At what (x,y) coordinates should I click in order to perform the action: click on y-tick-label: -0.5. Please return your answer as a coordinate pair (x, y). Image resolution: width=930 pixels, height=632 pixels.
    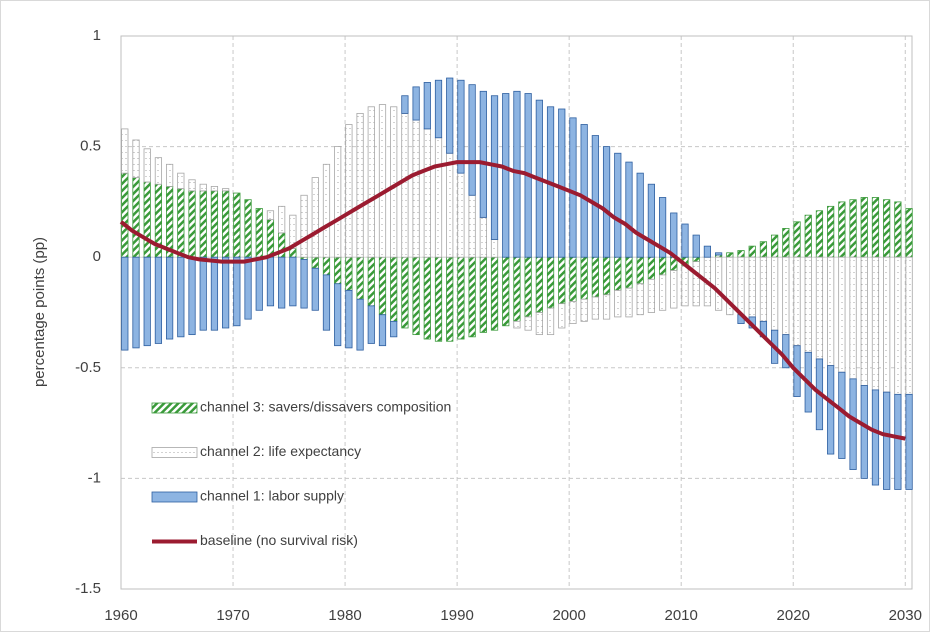
    Looking at the image, I should click on (88, 367).